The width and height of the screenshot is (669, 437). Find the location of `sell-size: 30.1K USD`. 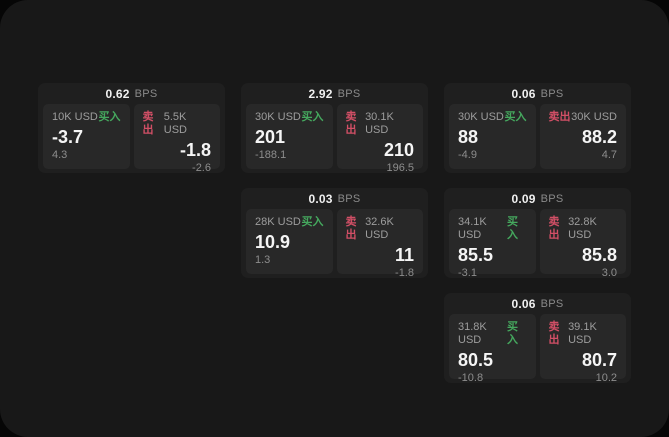

sell-size: 30.1K USD is located at coordinates (379, 123).